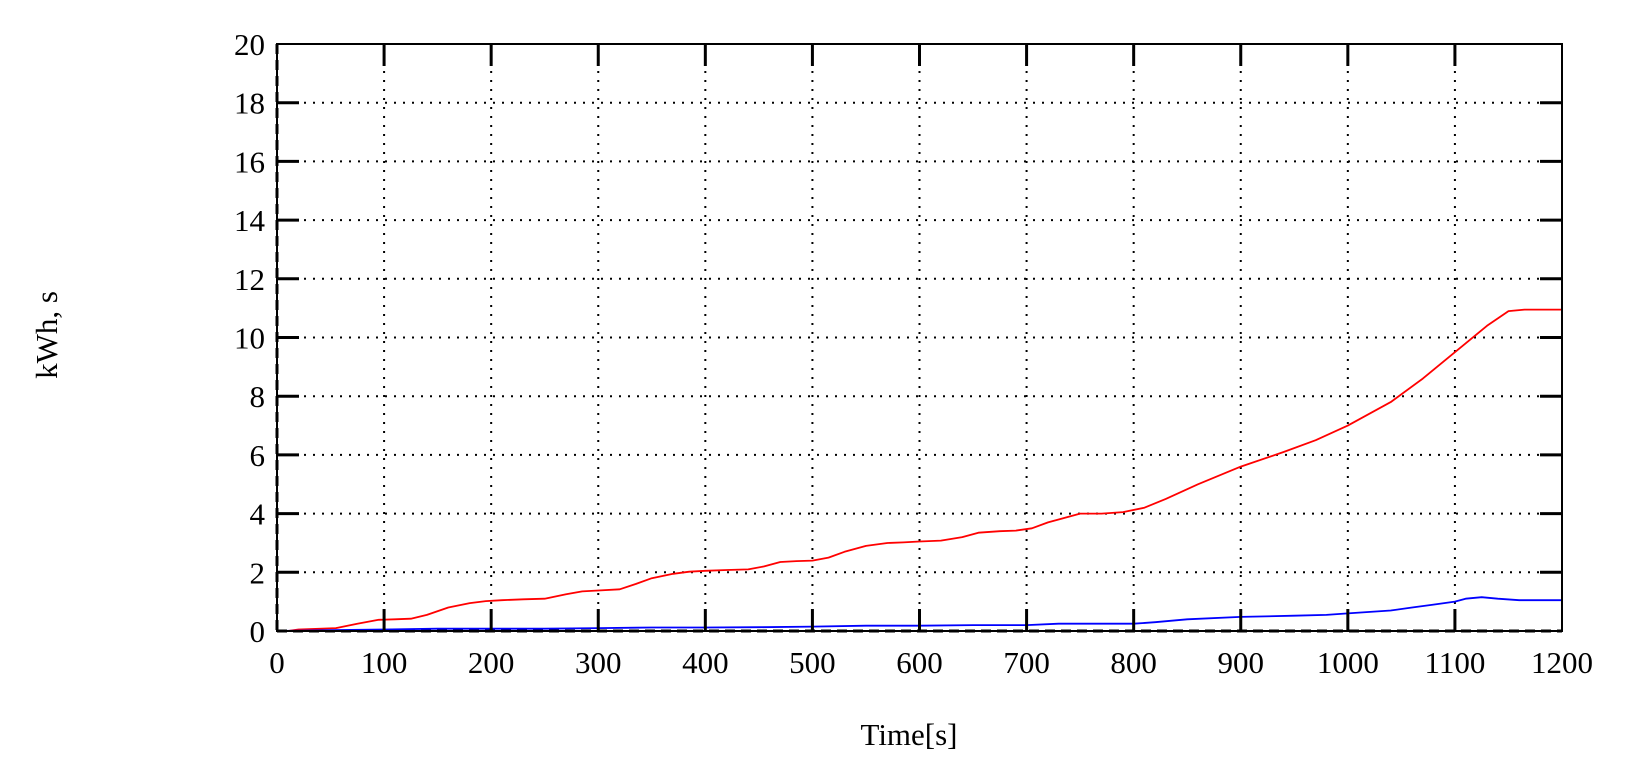 The height and width of the screenshot is (780, 1637). I want to click on y-tick-label: 16, so click(249, 161).